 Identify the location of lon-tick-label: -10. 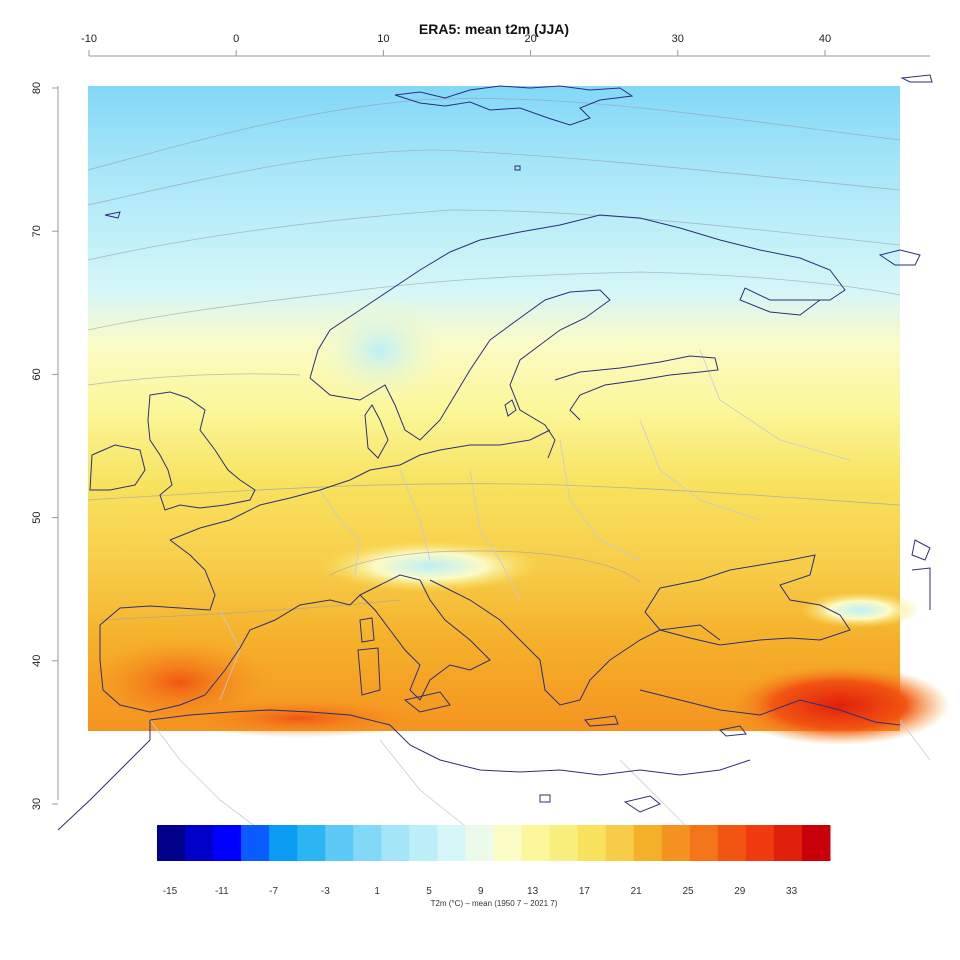
(89, 39).